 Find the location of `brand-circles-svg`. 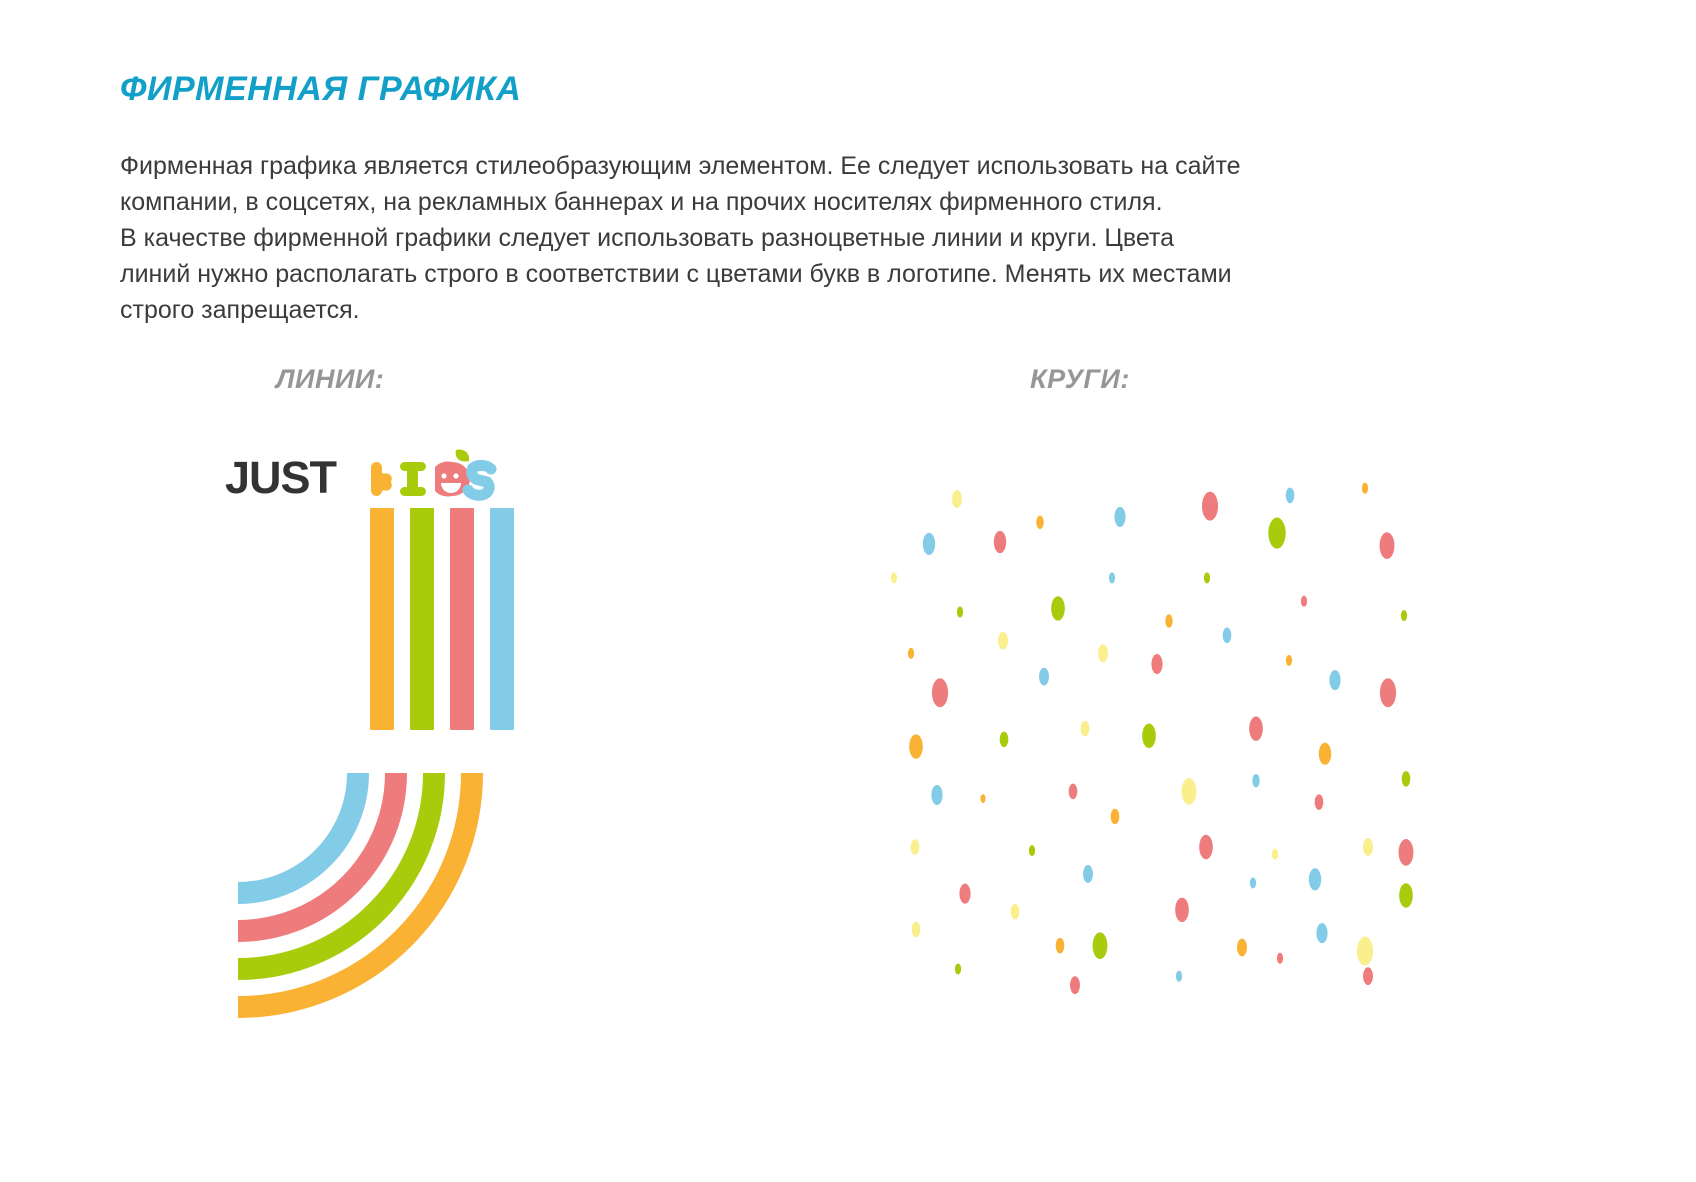

brand-circles-svg is located at coordinates (1152, 738).